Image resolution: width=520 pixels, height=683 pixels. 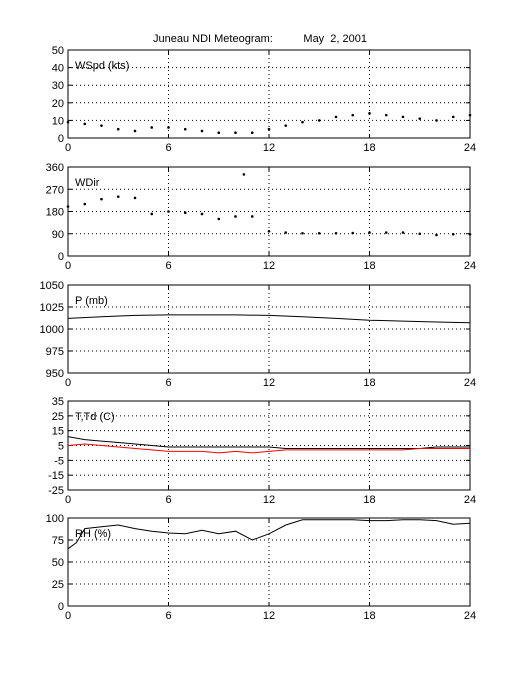 What do you see at coordinates (55, 213) in the screenshot?
I see `panel-wdir-ytick-label: 180` at bounding box center [55, 213].